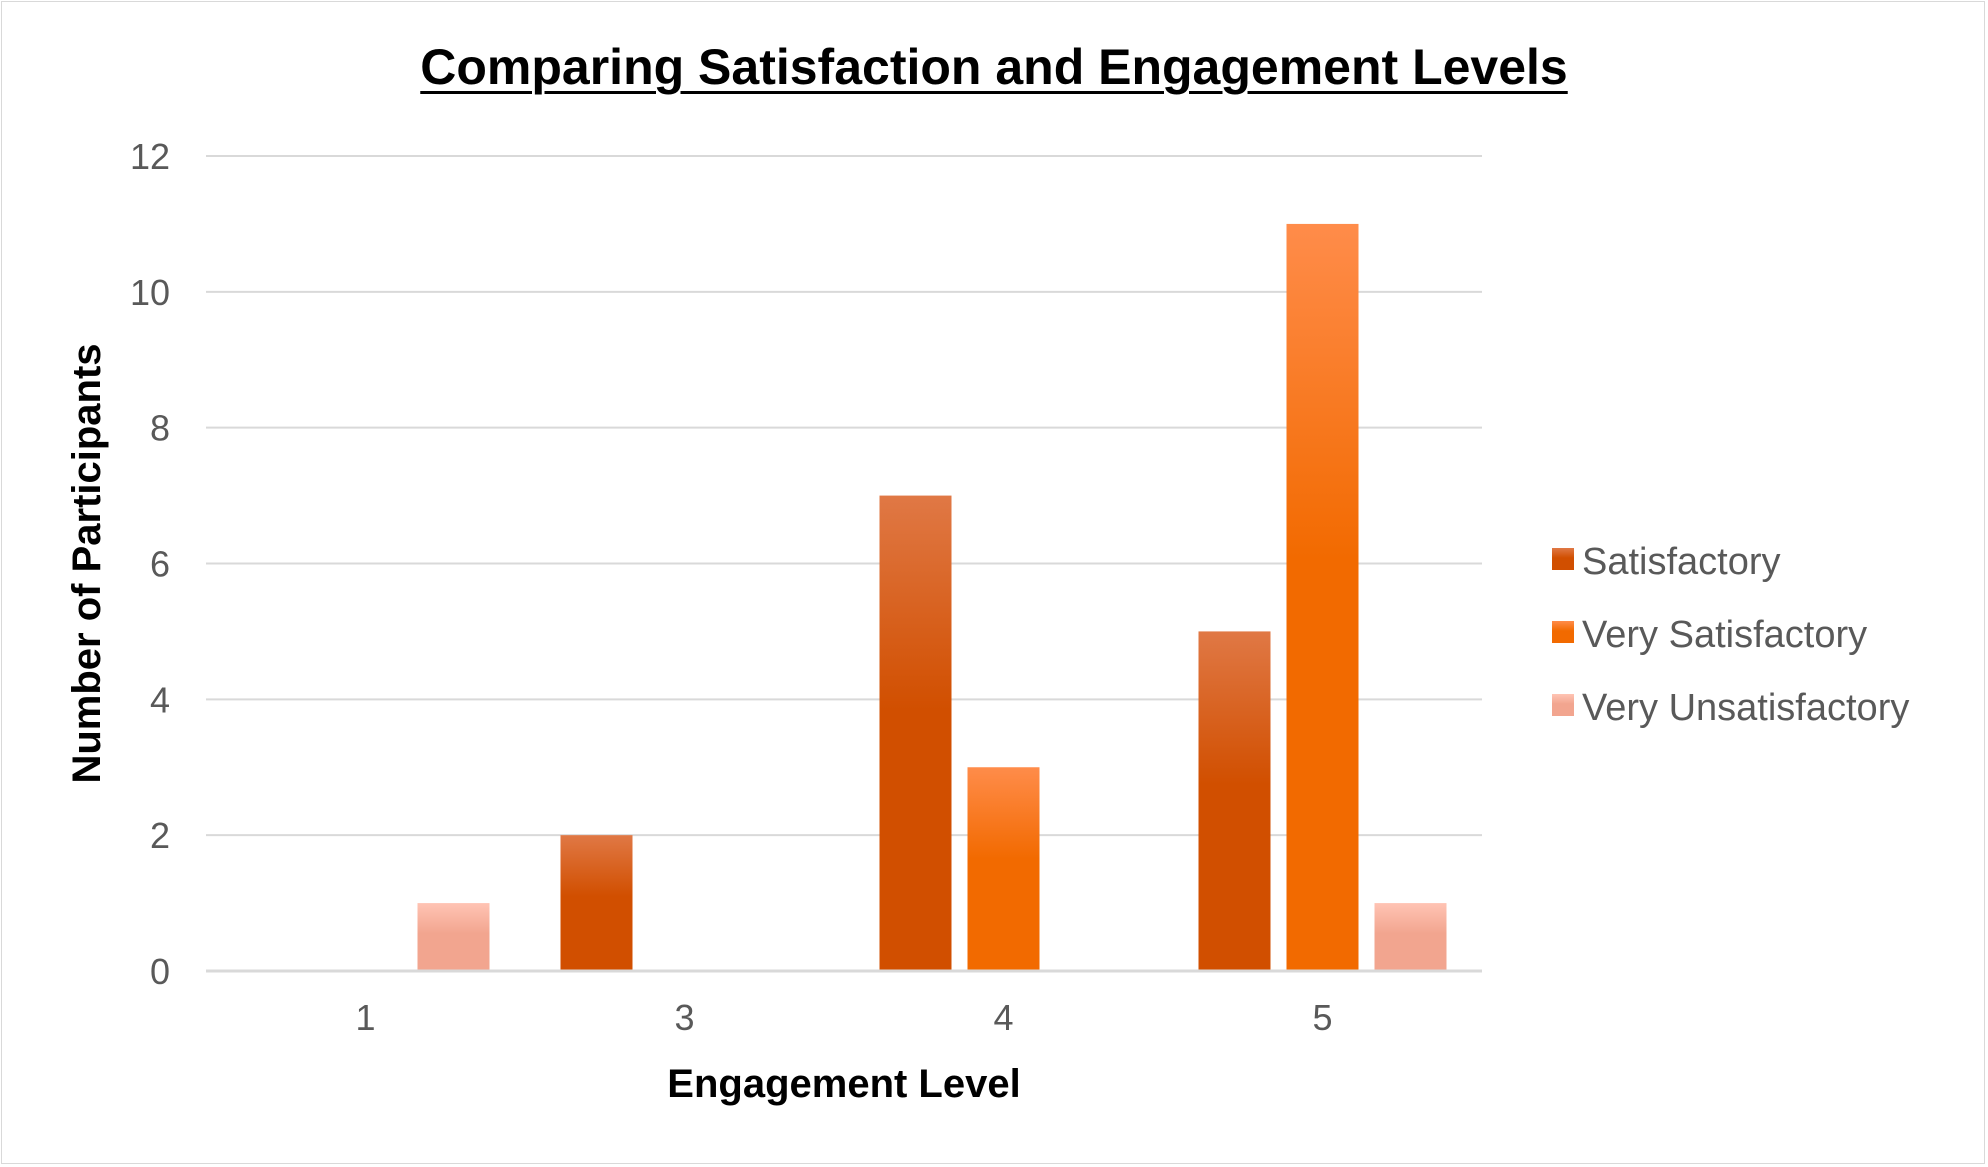 This screenshot has width=1988, height=1167. Describe the element at coordinates (1003, 1017) in the screenshot. I see `x-tick-label: 4` at that location.